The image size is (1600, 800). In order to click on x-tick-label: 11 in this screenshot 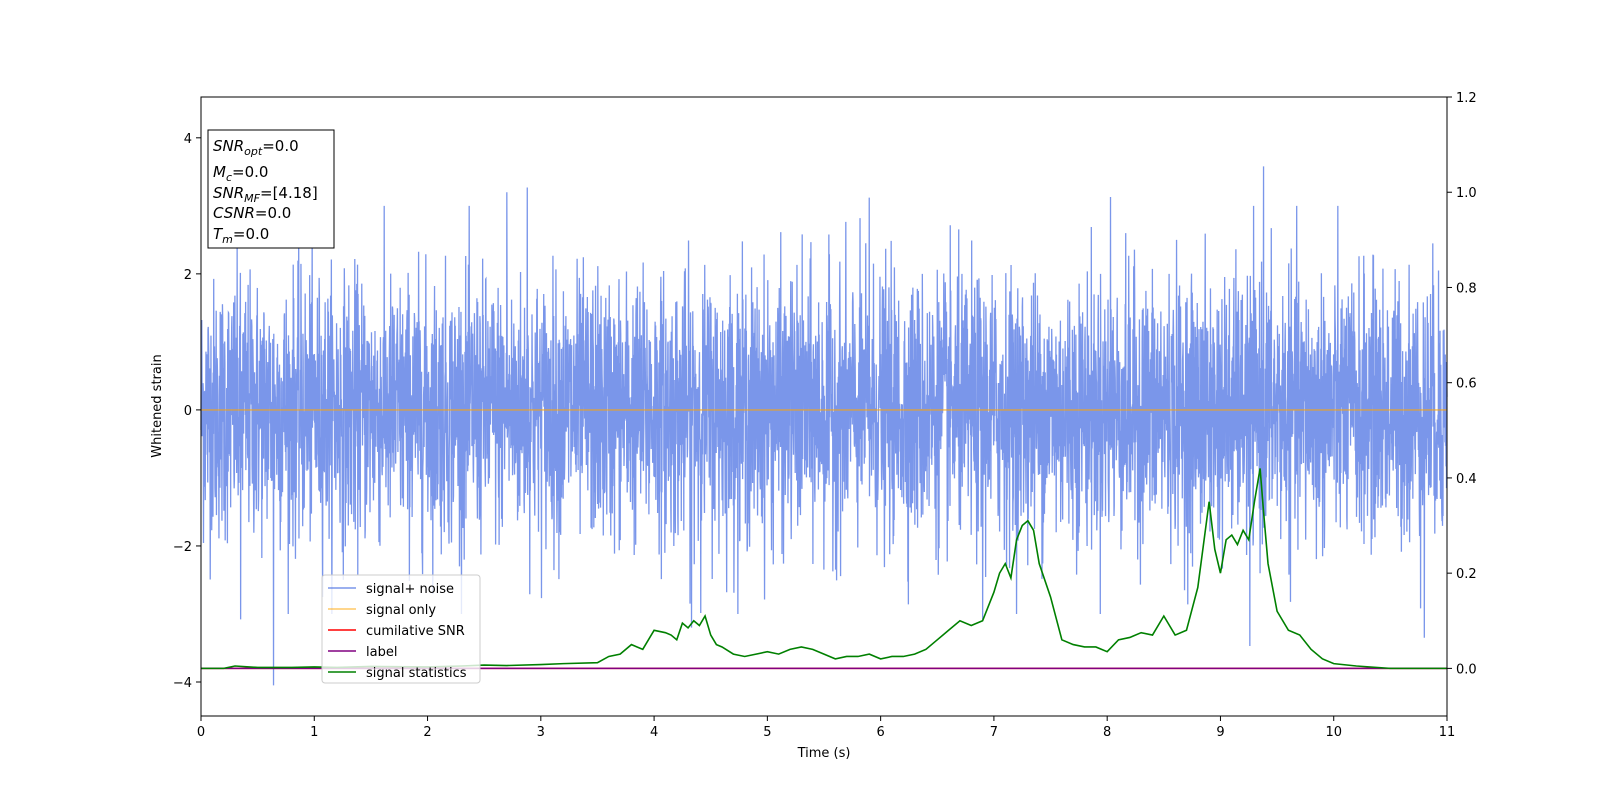, I will do `click(1447, 732)`.